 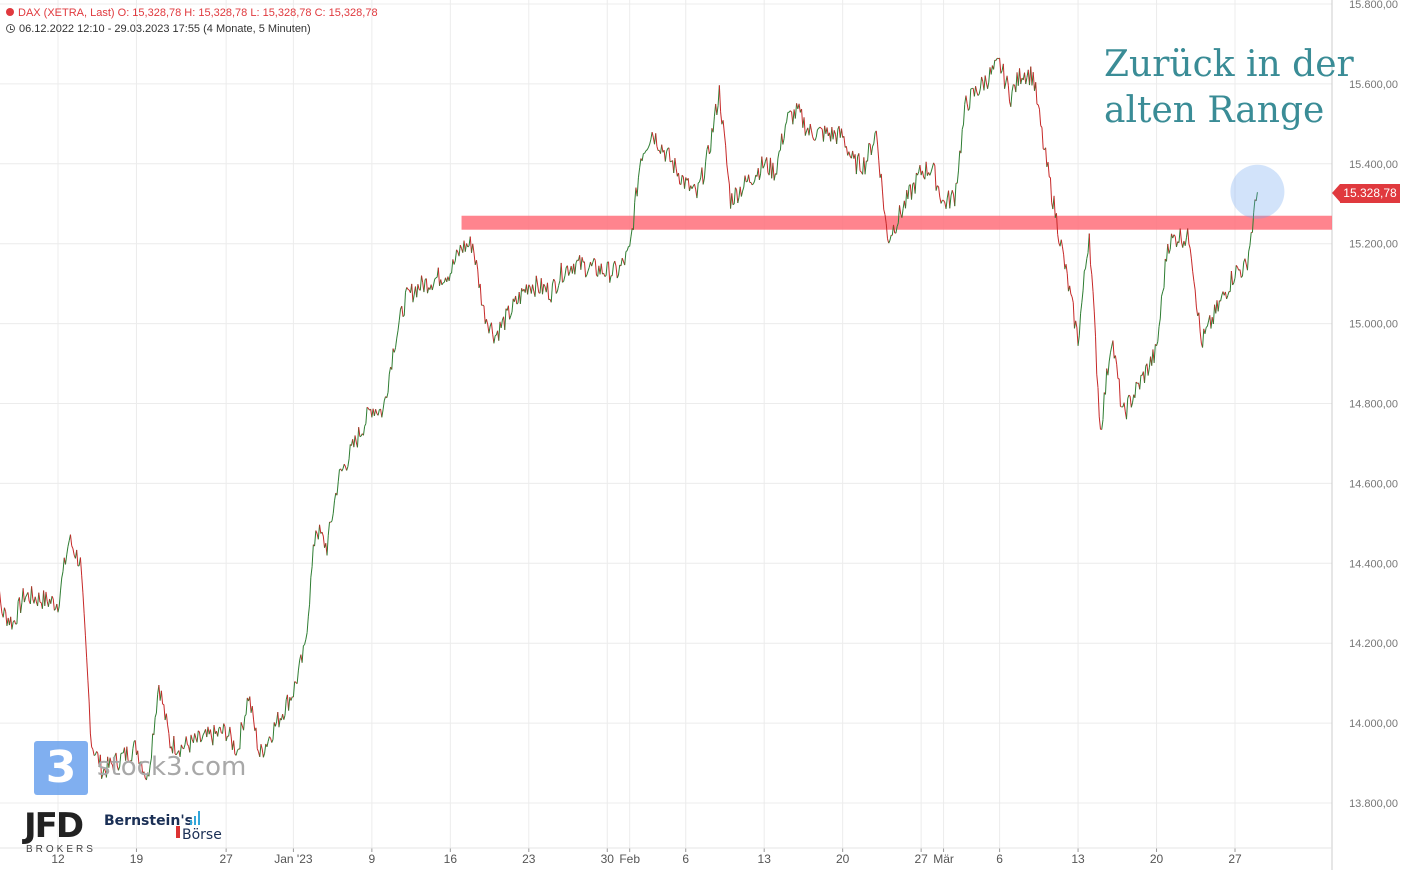 I want to click on x-tick-label: 13, so click(x=1078, y=859).